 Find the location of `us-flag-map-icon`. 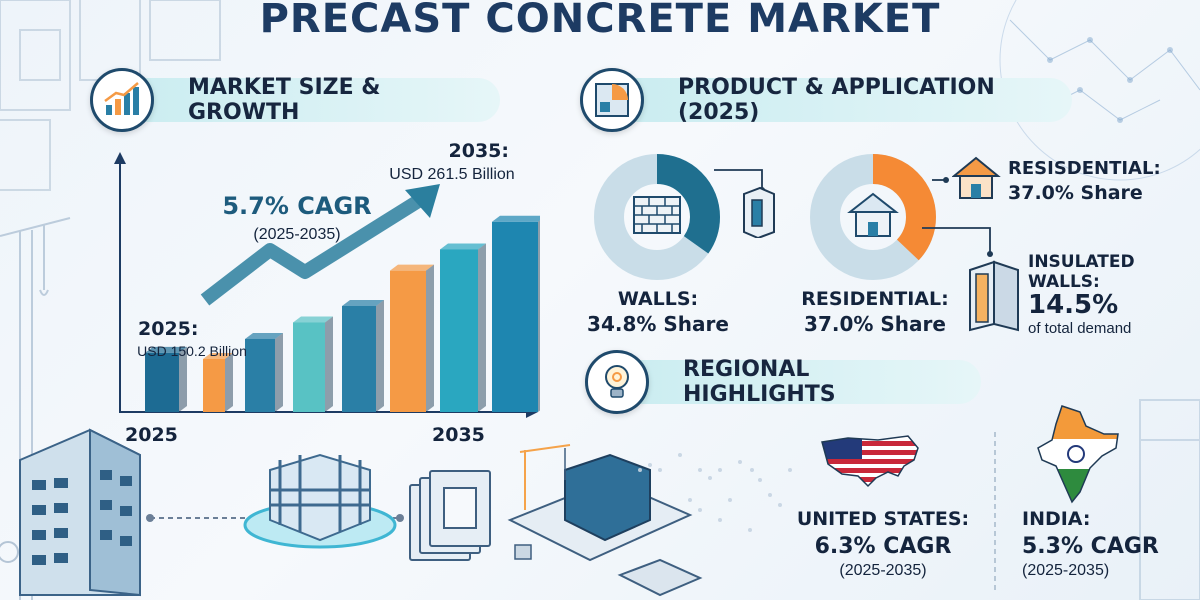

us-flag-map-icon is located at coordinates (870, 461).